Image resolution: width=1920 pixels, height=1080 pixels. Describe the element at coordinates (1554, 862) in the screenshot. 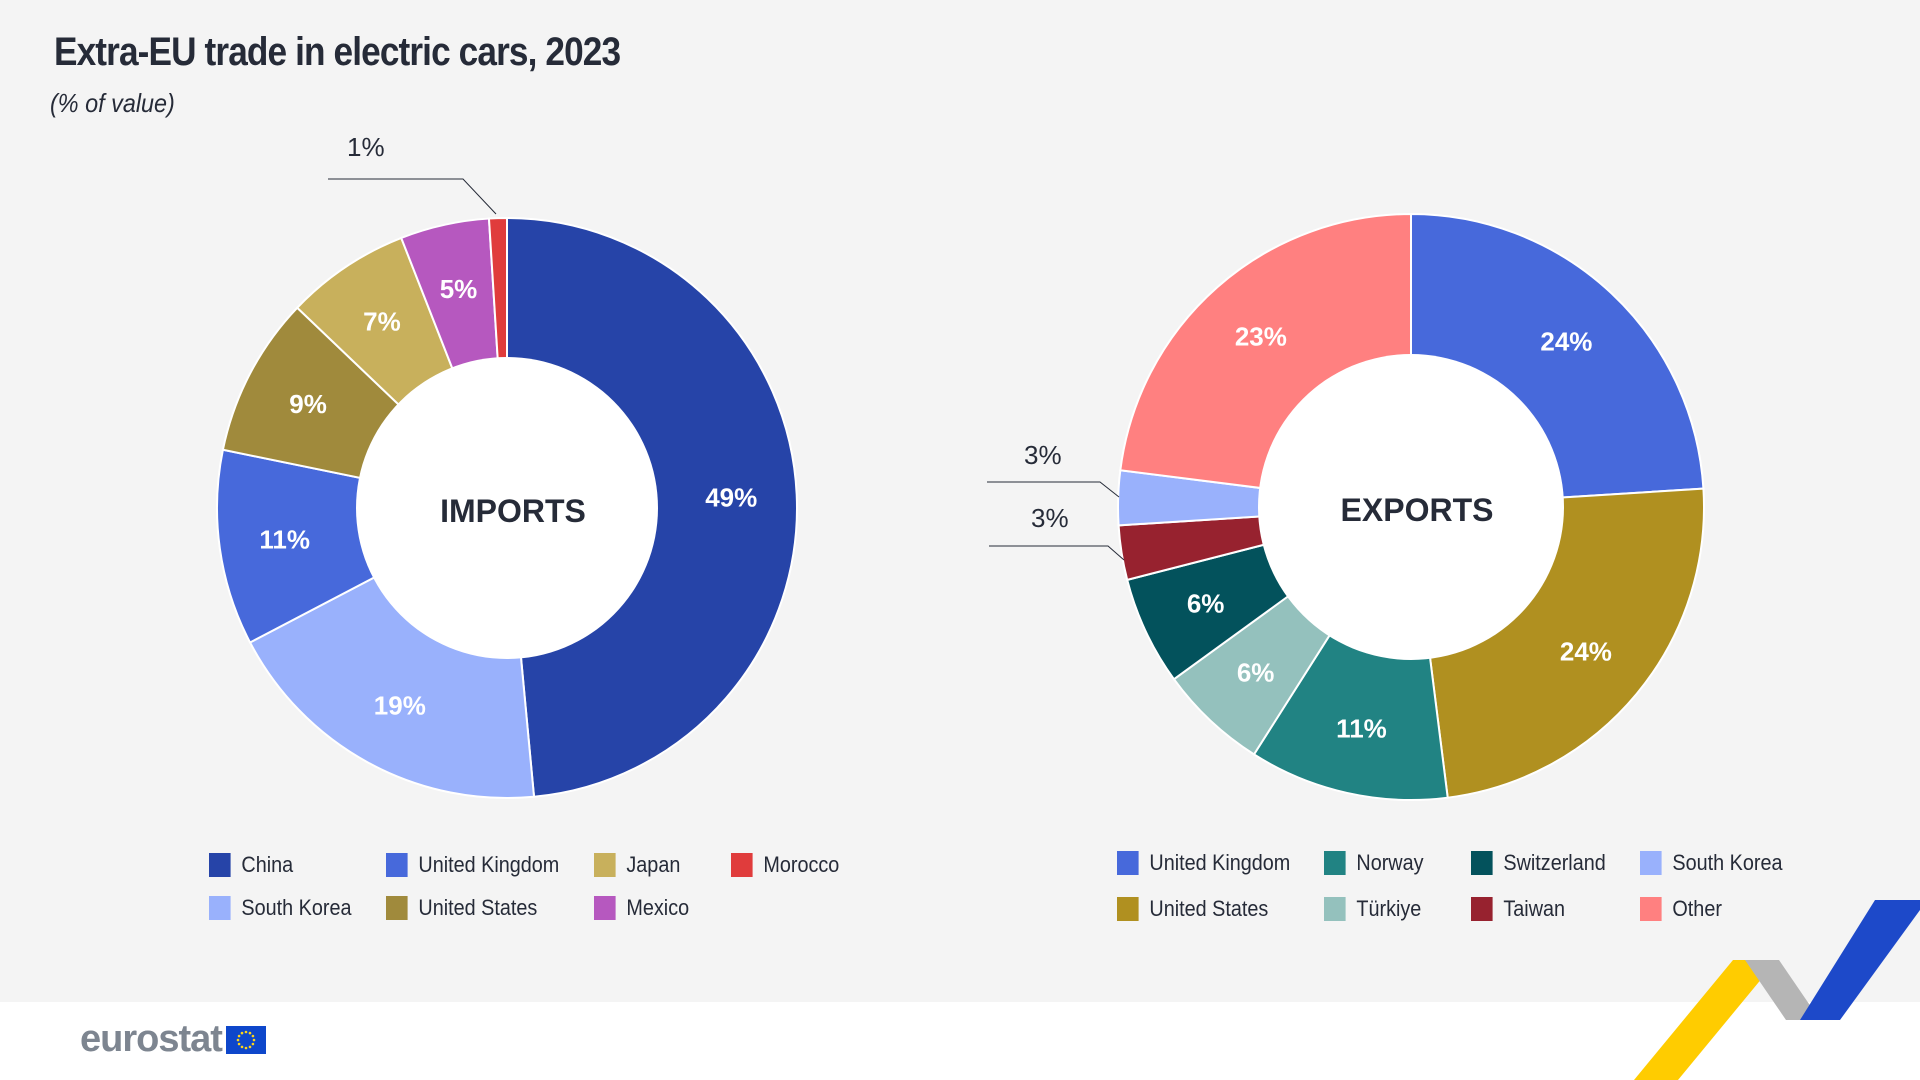

I see `legend-label: Switzerland` at that location.